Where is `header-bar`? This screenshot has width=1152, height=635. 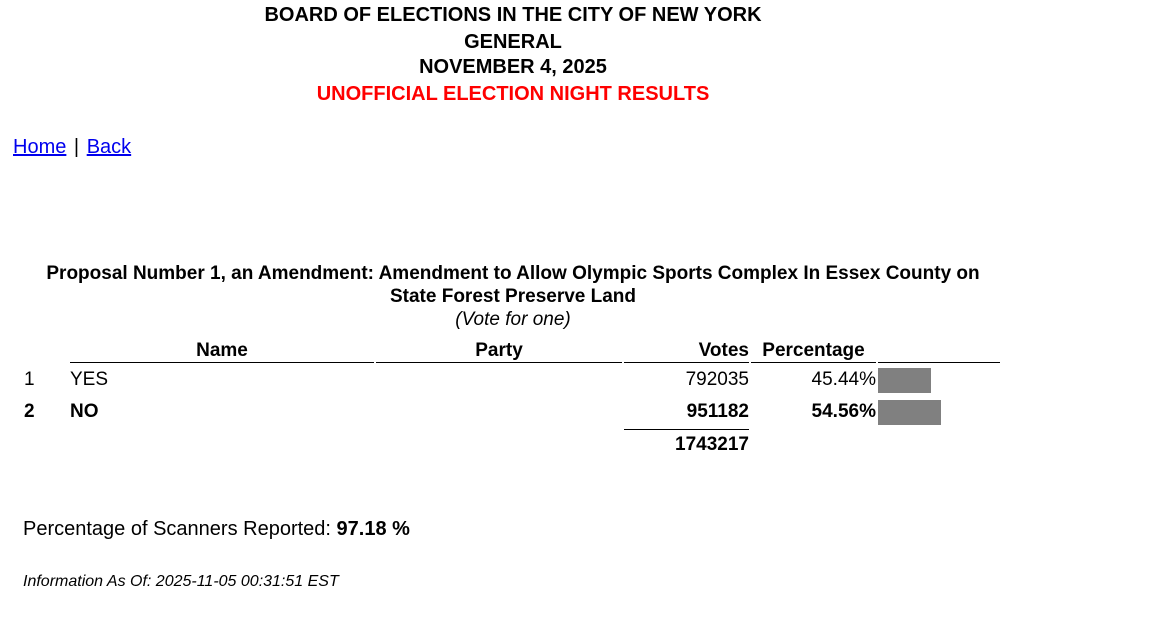
header-bar is located at coordinates (939, 350).